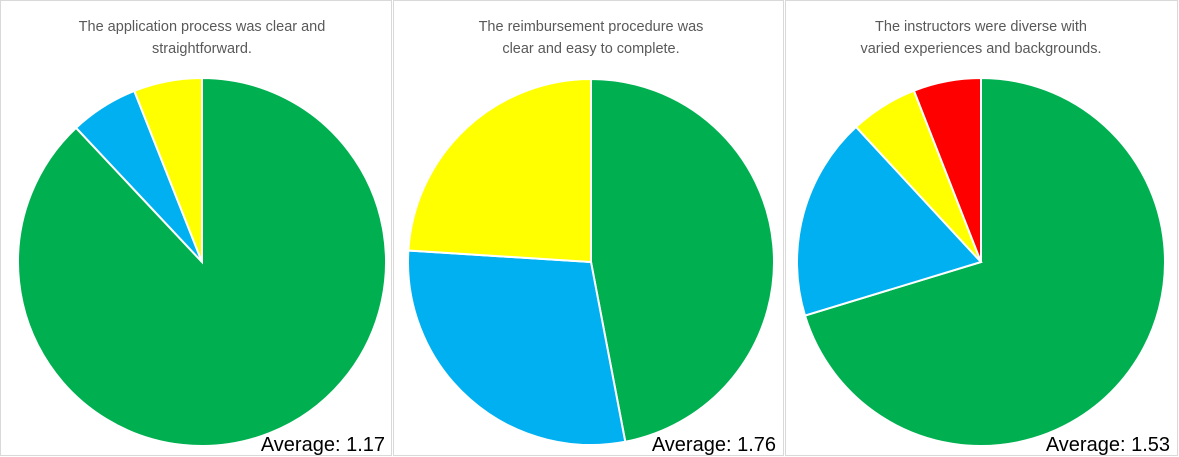 The width and height of the screenshot is (1179, 457). I want to click on chart-title: The instructors were diverse with, so click(981, 27).